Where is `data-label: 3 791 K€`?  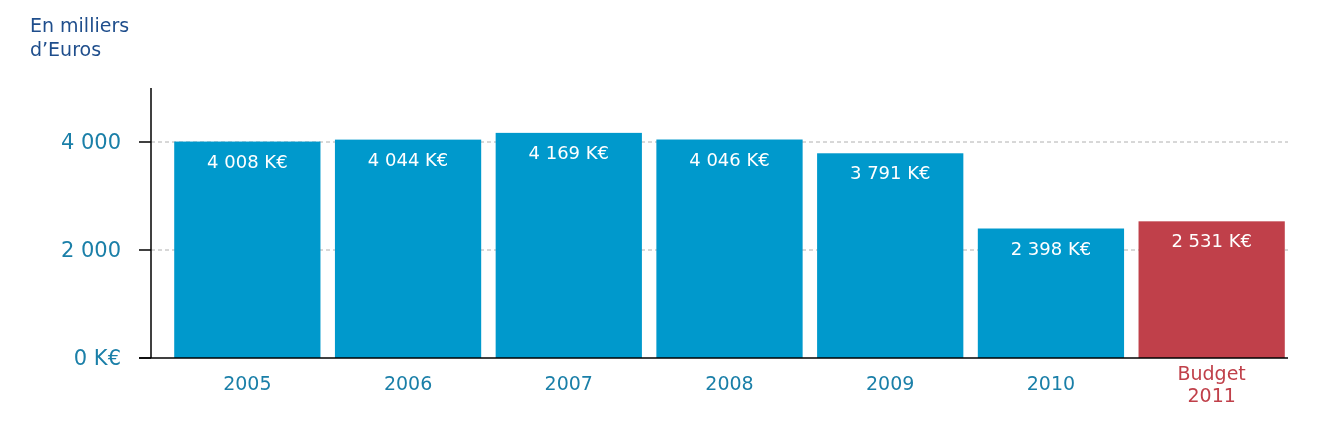 data-label: 3 791 K€ is located at coordinates (890, 173).